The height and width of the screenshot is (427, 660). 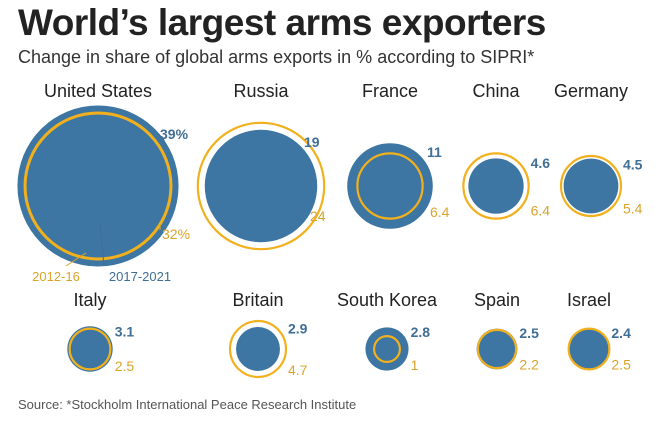 What do you see at coordinates (125, 332) in the screenshot?
I see `value-2017-2021-italy: 3.1` at bounding box center [125, 332].